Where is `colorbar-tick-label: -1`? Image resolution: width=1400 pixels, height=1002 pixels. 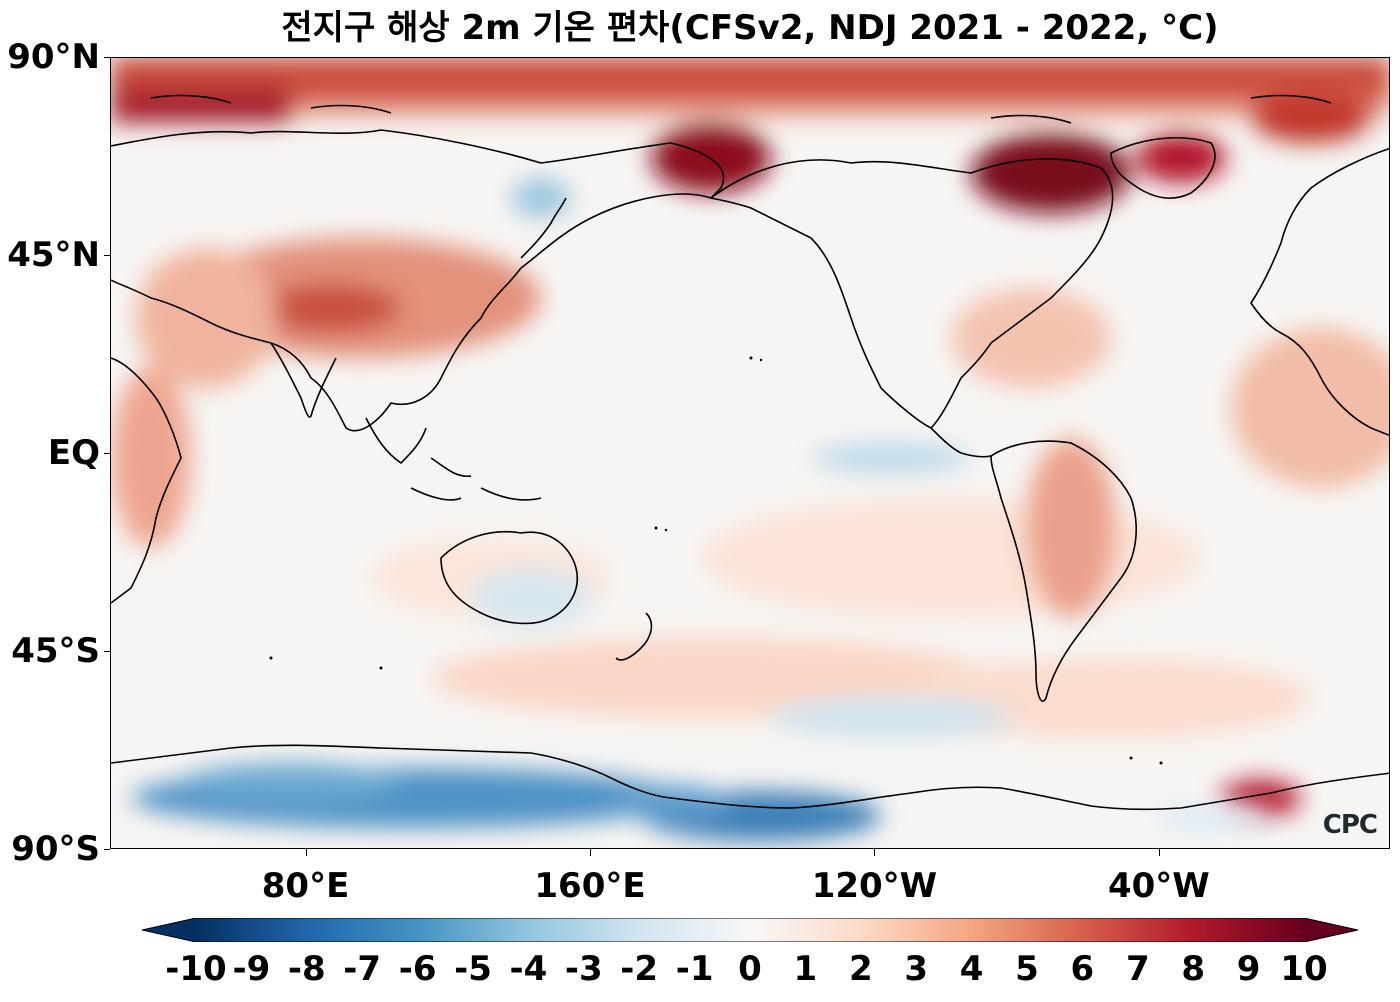 colorbar-tick-label: -1 is located at coordinates (694, 969).